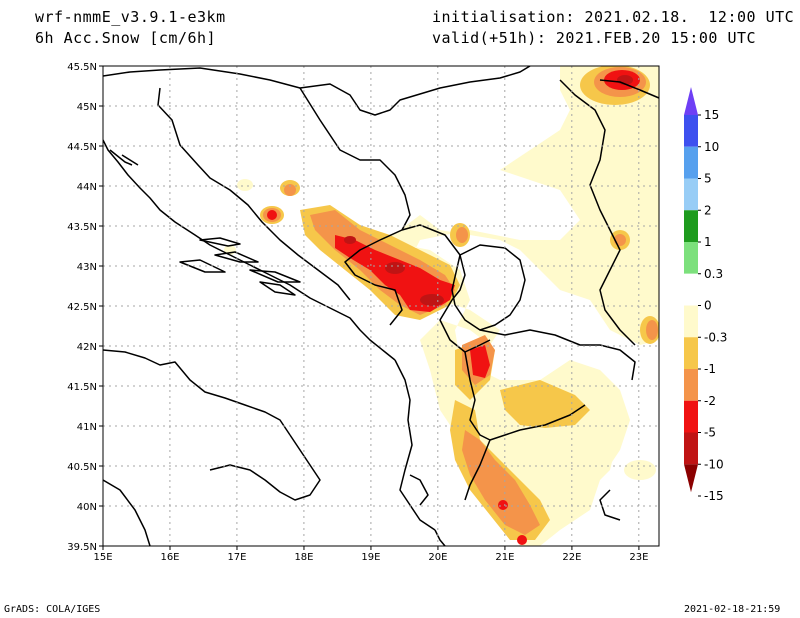 The width and height of the screenshot is (800, 618). What do you see at coordinates (708, 306) in the screenshot?
I see `colorbar-label: 0` at bounding box center [708, 306].